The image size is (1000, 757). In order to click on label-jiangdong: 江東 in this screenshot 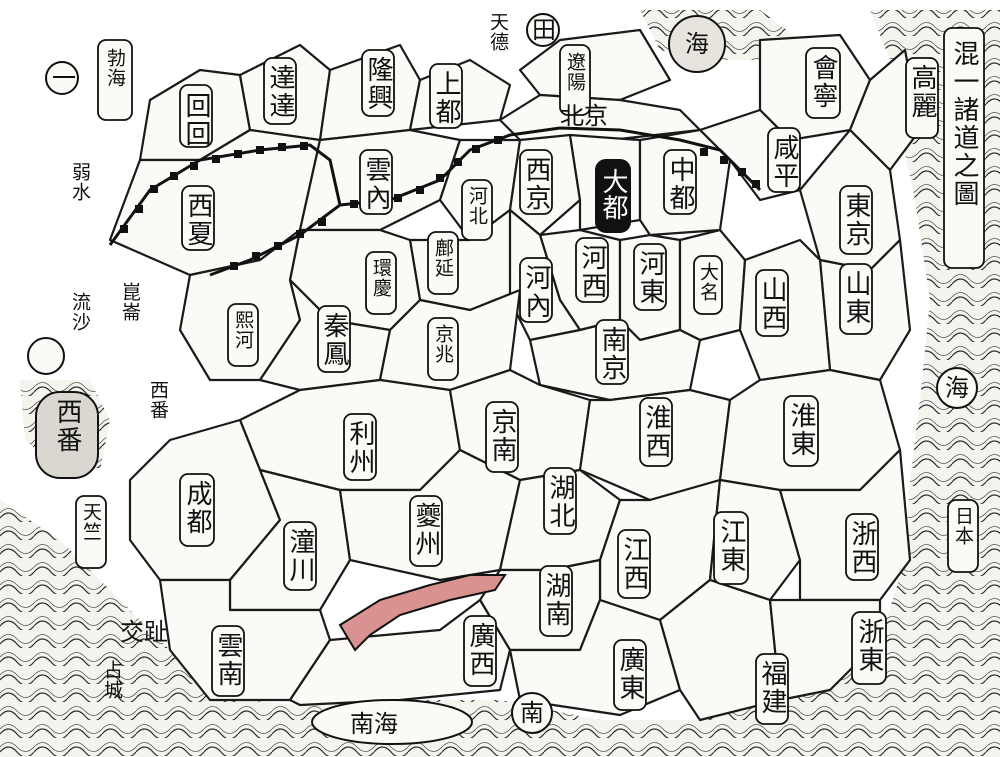, I will do `click(731, 546)`.